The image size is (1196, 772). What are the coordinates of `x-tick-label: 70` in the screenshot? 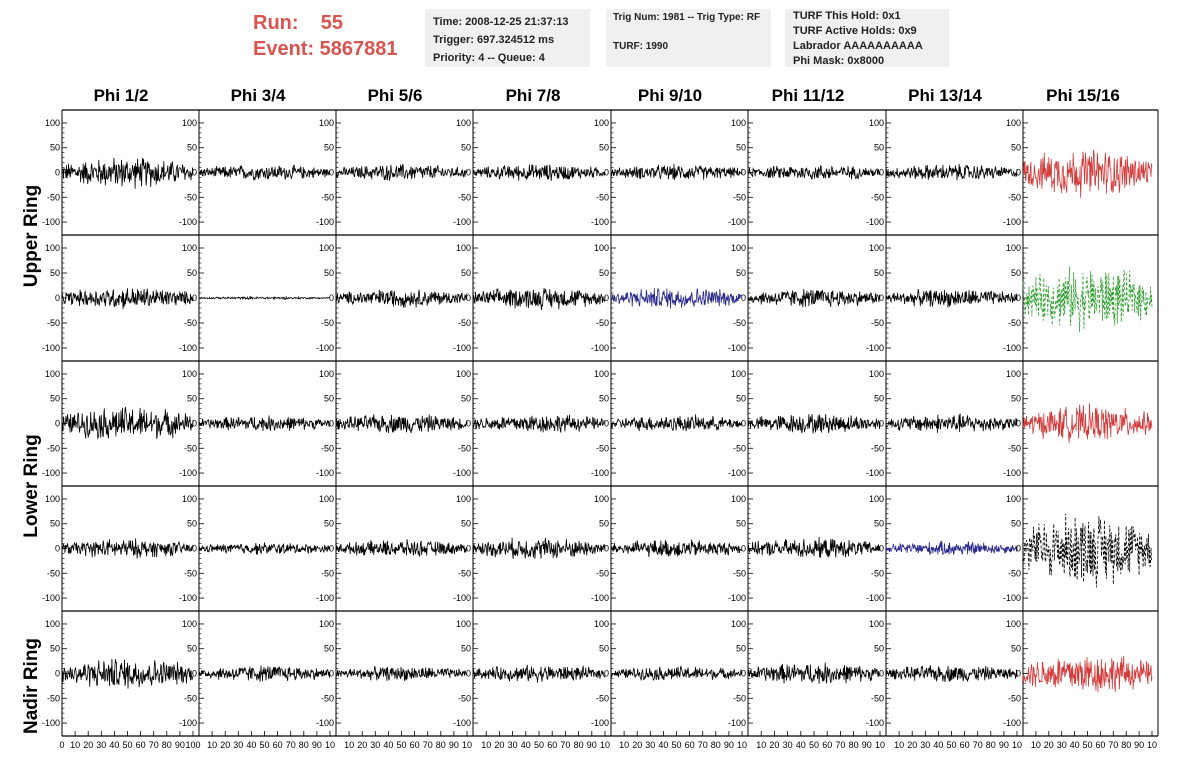 It's located at (291, 745).